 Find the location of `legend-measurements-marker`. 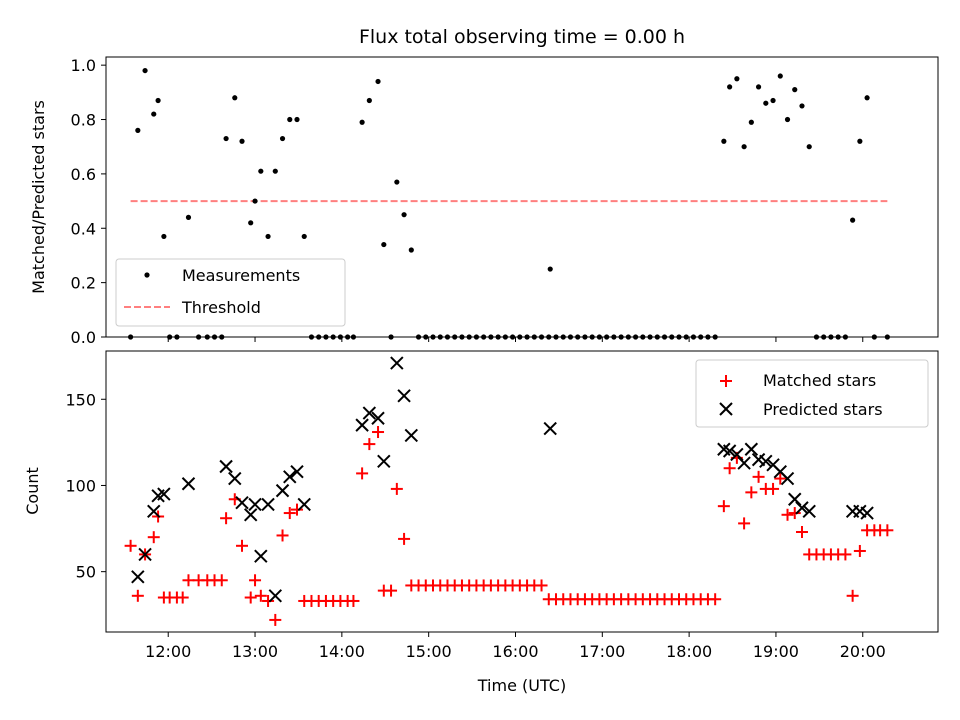

legend-measurements-marker is located at coordinates (147, 275).